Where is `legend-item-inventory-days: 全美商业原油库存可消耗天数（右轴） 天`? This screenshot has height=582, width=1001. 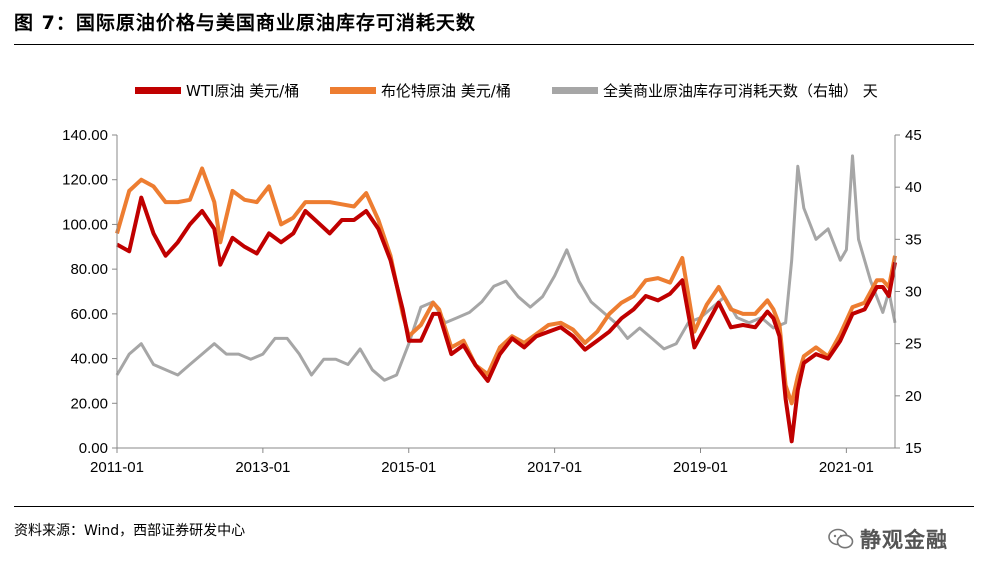 legend-item-inventory-days: 全美商业原油库存可消耗天数（右轴） 天 is located at coordinates (715, 90).